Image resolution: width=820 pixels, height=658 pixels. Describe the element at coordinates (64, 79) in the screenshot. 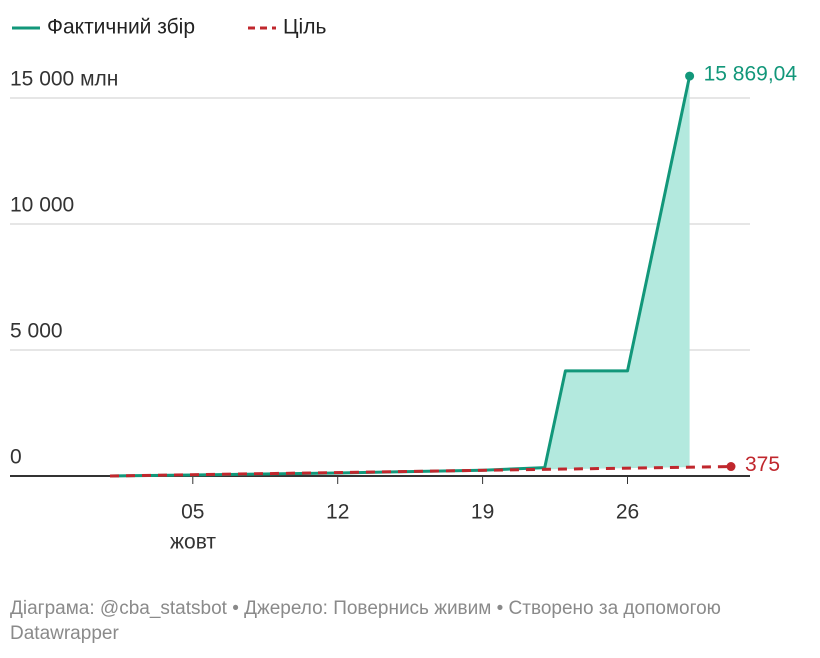

I see `y-tick-label: 15 000 млн` at that location.